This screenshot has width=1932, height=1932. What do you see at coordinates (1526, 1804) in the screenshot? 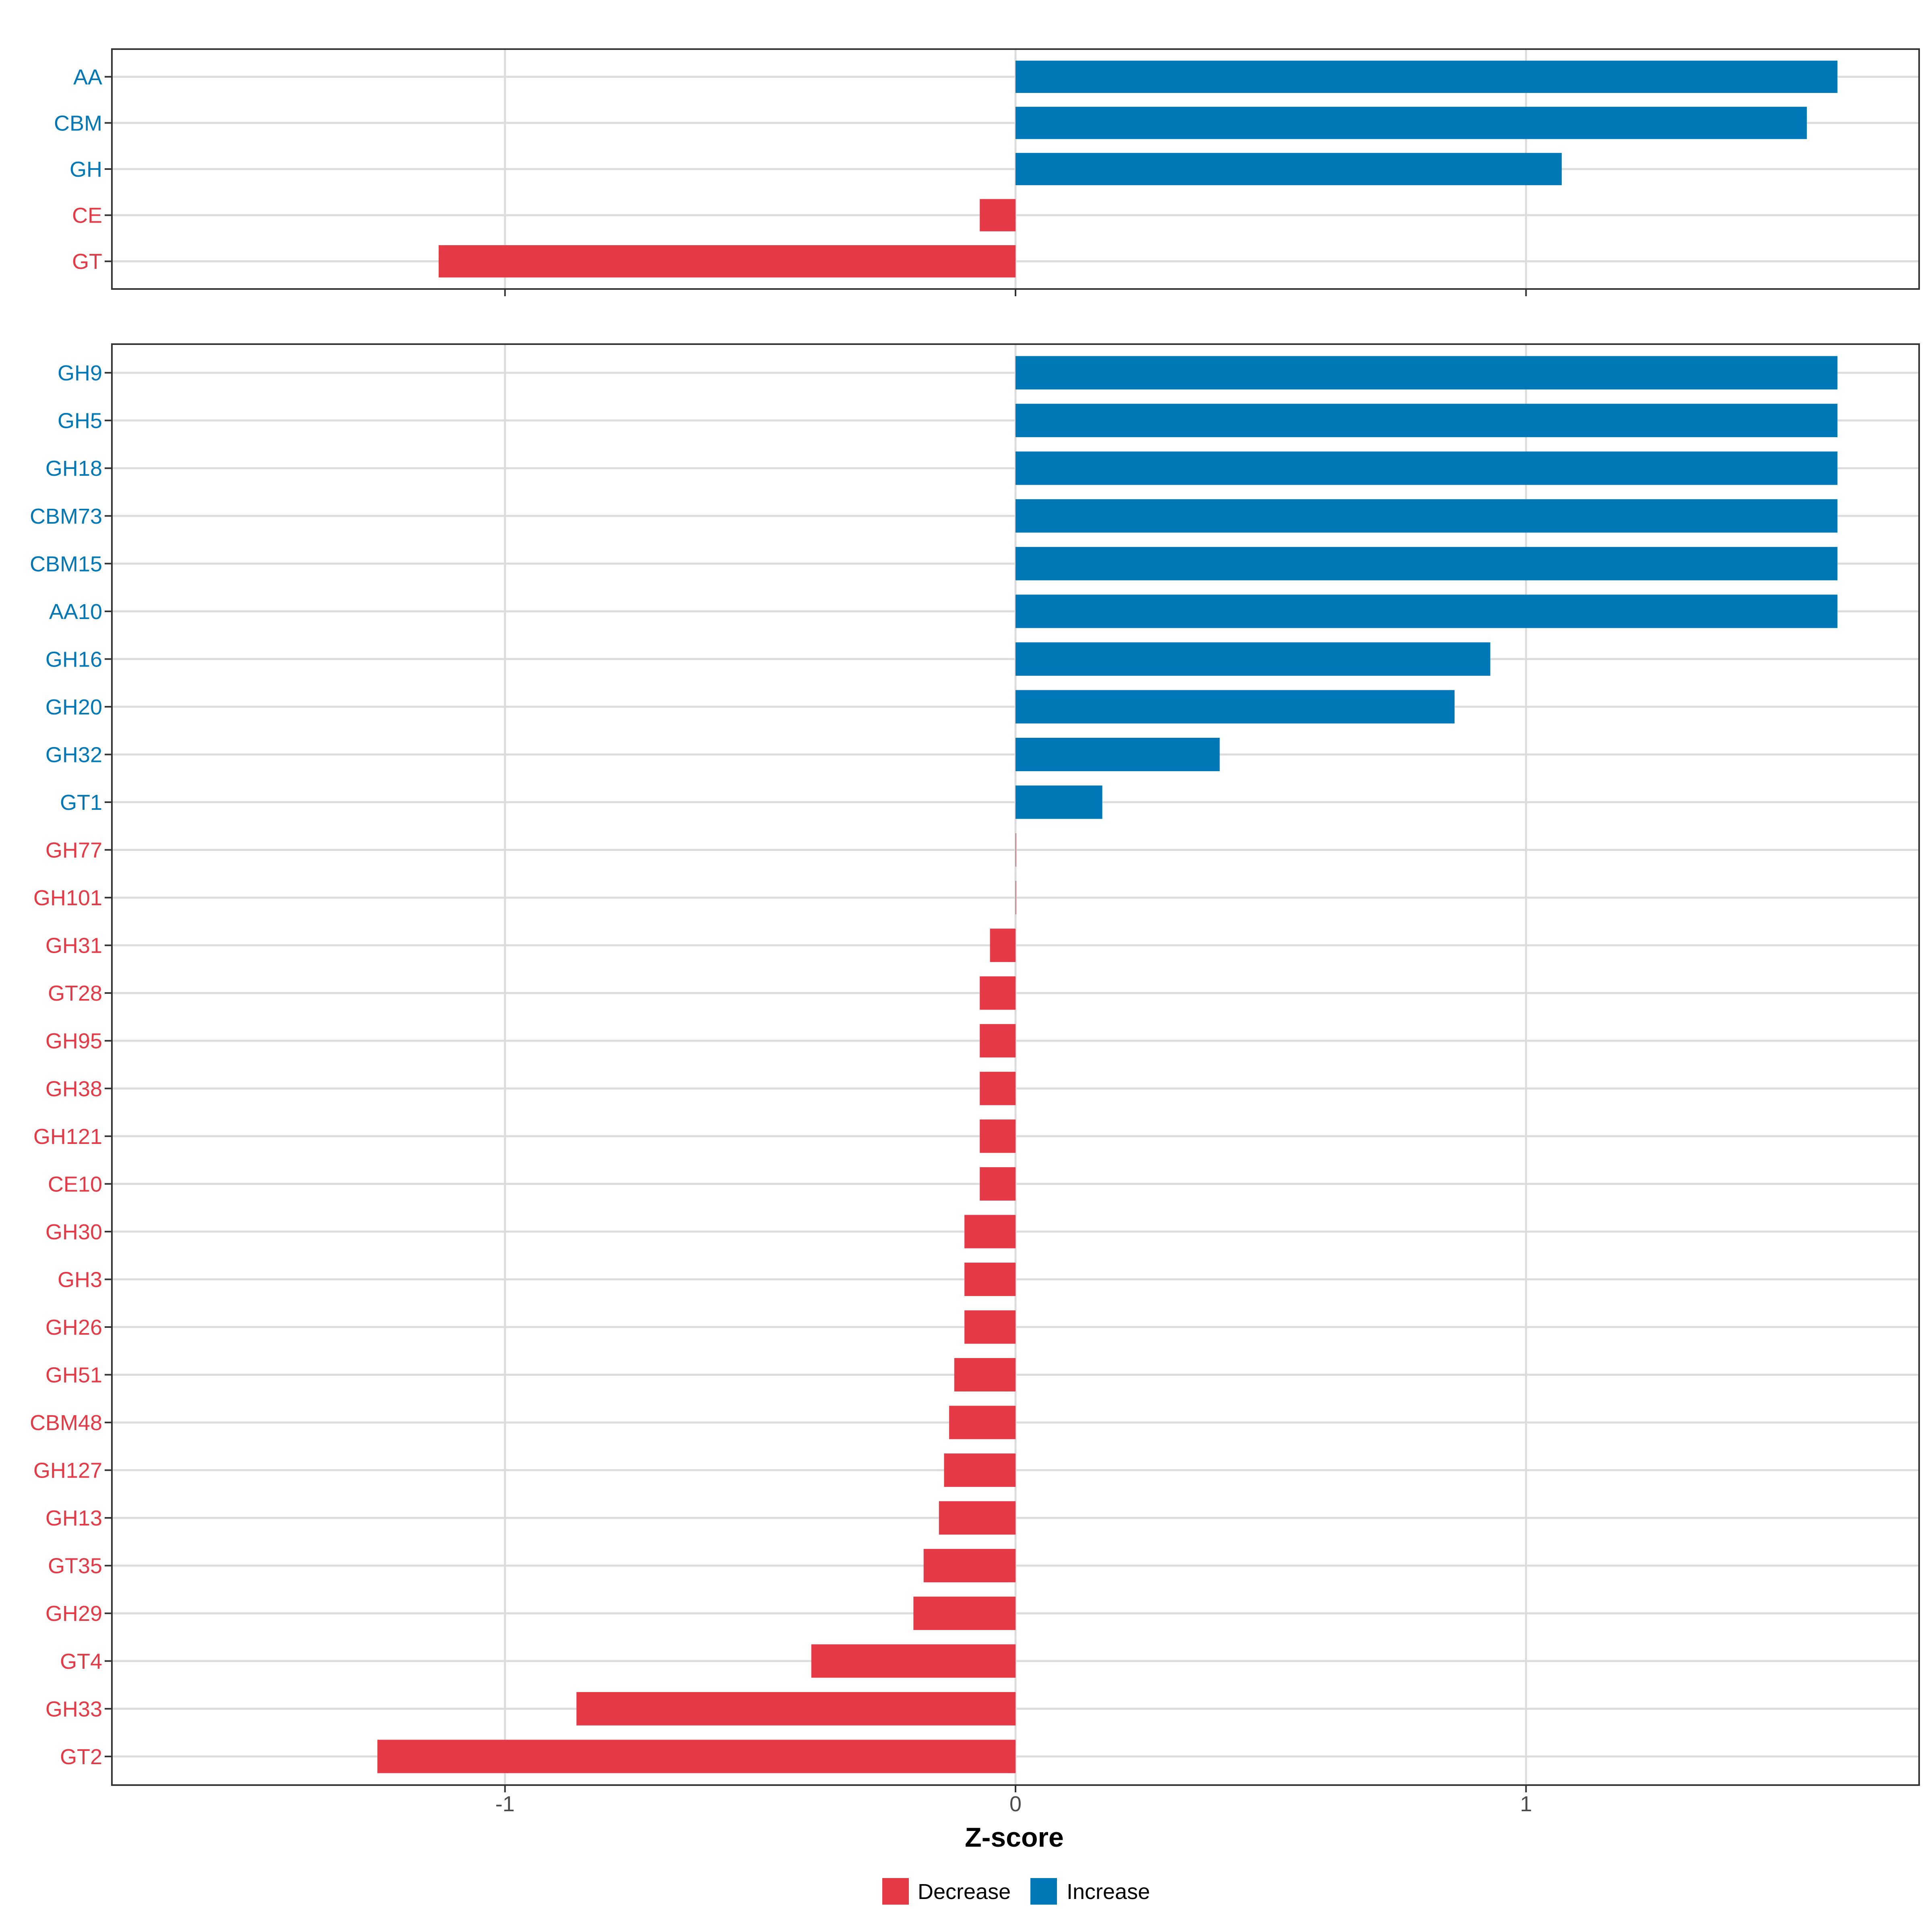
I see `x-tick-label: 1` at bounding box center [1526, 1804].